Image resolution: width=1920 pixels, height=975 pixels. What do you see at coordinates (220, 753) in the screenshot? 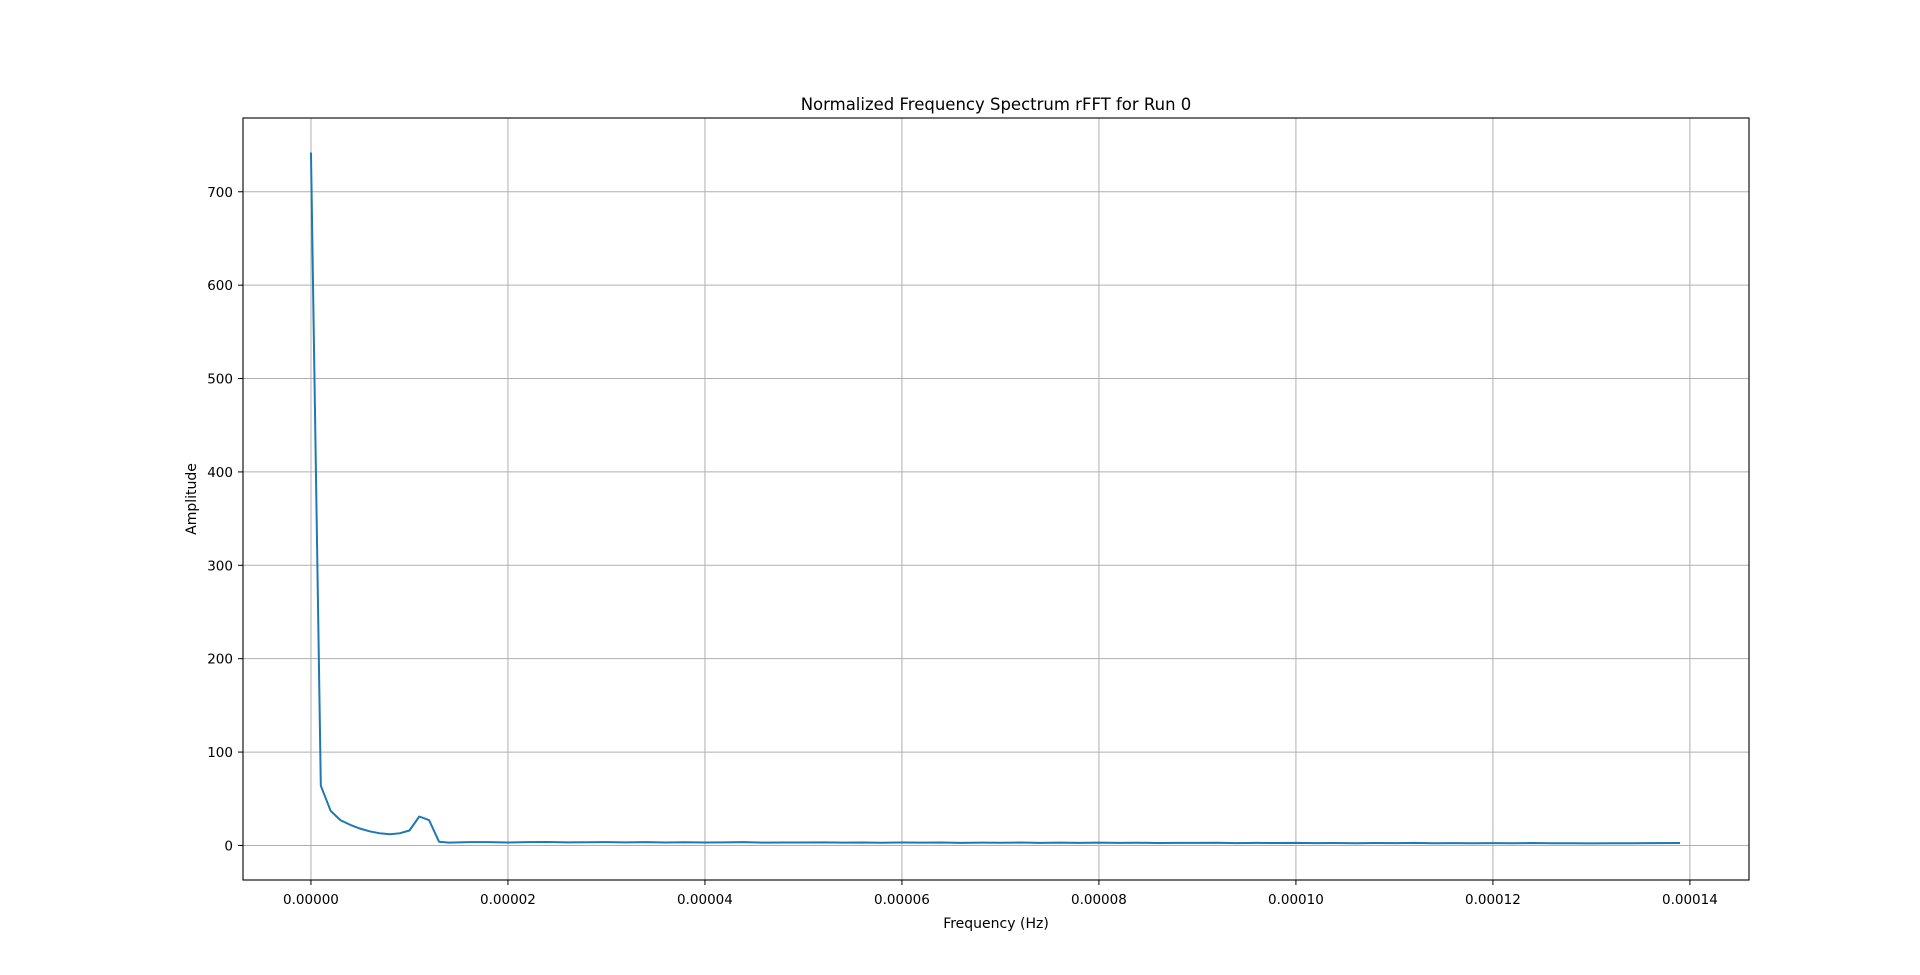
I see `y-tick-label: 100` at bounding box center [220, 753].